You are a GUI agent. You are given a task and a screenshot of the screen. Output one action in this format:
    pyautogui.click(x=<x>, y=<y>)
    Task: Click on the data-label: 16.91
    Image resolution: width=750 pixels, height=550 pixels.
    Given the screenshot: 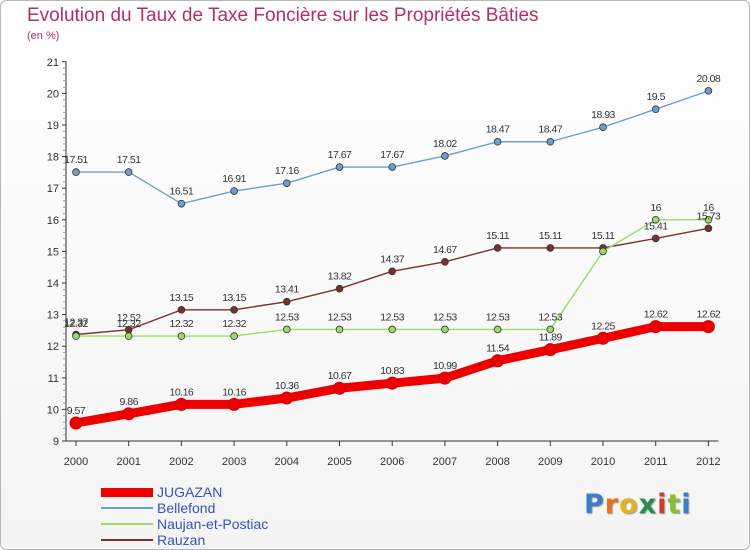 What is the action you would take?
    pyautogui.click(x=234, y=179)
    